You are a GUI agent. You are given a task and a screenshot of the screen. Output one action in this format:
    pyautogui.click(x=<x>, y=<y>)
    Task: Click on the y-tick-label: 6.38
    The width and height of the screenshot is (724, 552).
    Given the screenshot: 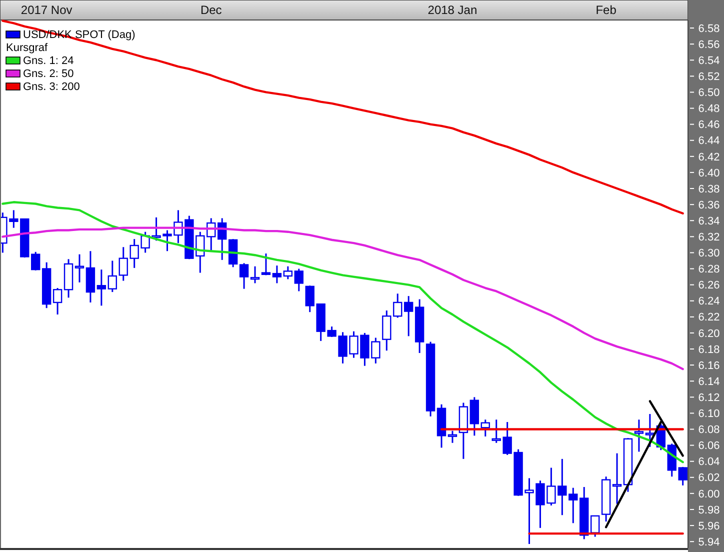 What is the action you would take?
    pyautogui.click(x=709, y=189)
    